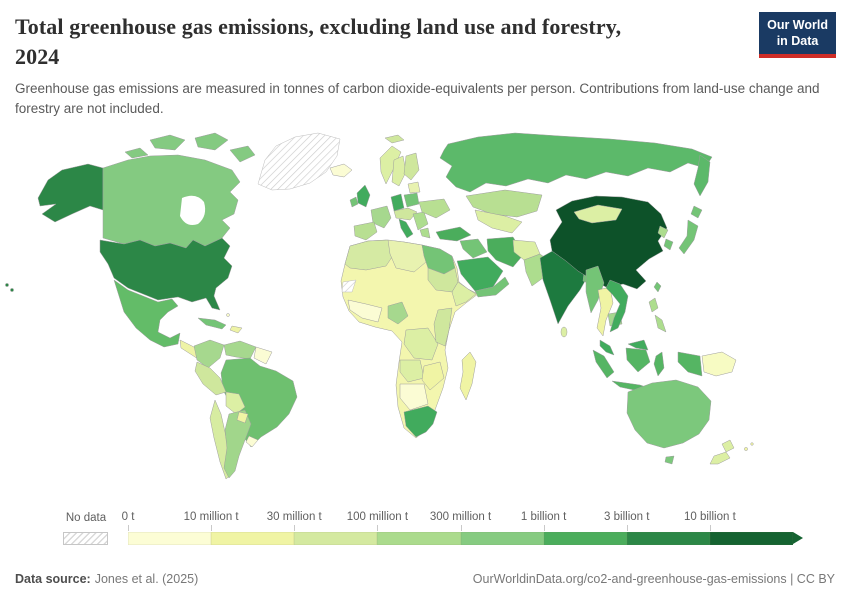 The image size is (850, 600). What do you see at coordinates (420, 221) in the screenshot?
I see `region-balkans` at bounding box center [420, 221].